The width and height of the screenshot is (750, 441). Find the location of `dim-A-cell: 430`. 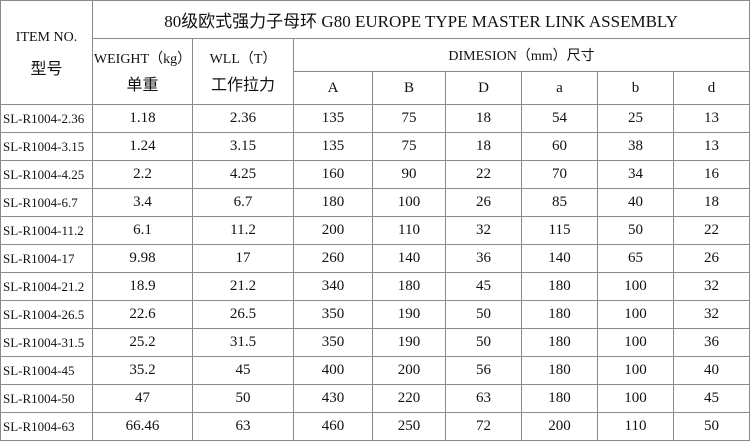

dim-A-cell: 430 is located at coordinates (333, 398).